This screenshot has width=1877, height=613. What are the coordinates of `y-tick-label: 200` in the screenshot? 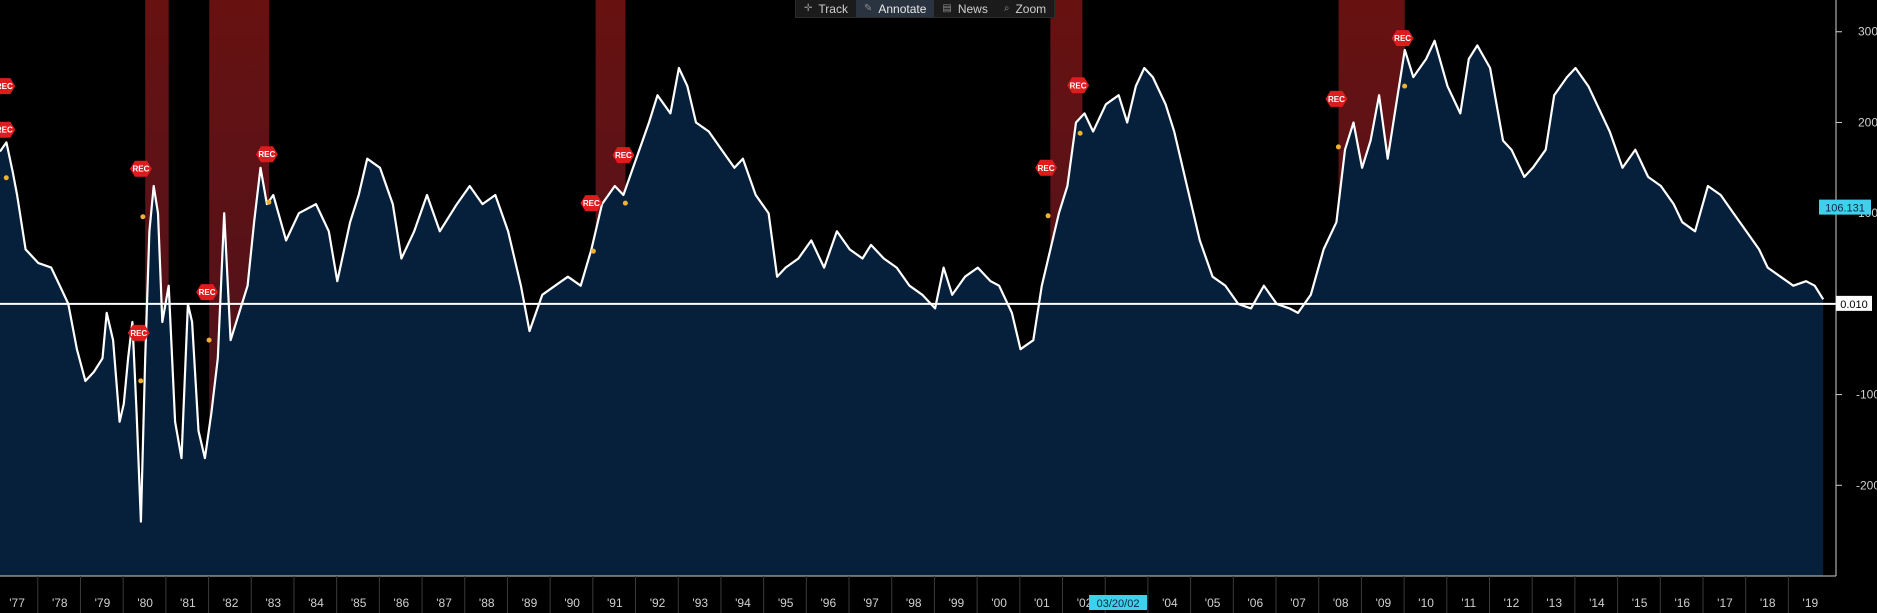 It's located at (1867, 122).